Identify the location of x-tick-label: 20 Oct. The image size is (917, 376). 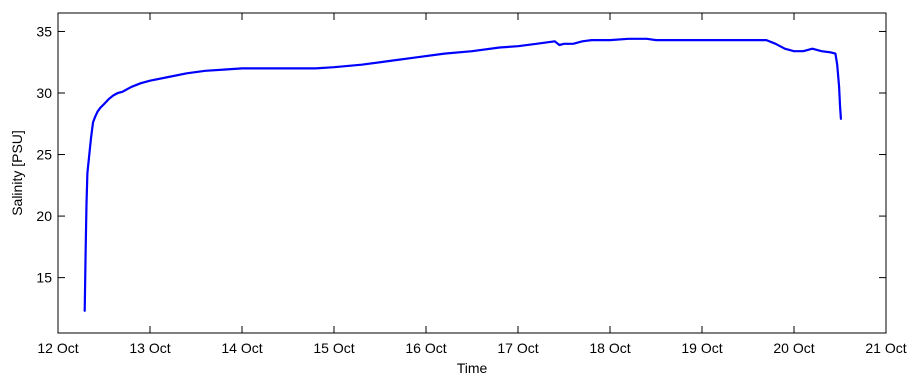
(793, 348).